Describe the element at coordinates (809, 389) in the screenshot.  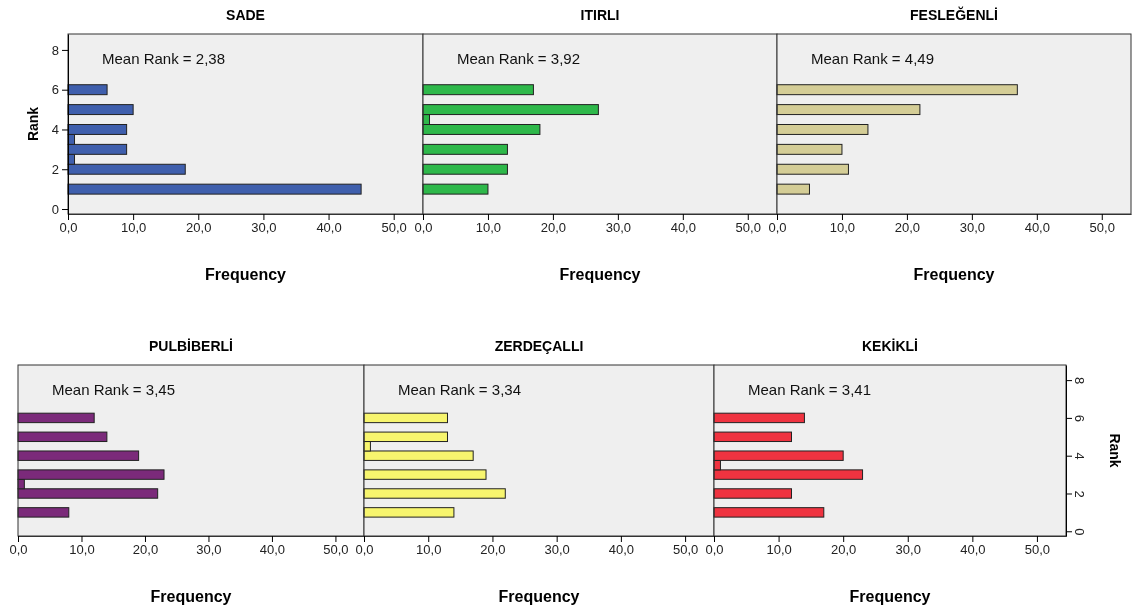
I see `annotation: Mean Rank = 3,41` at that location.